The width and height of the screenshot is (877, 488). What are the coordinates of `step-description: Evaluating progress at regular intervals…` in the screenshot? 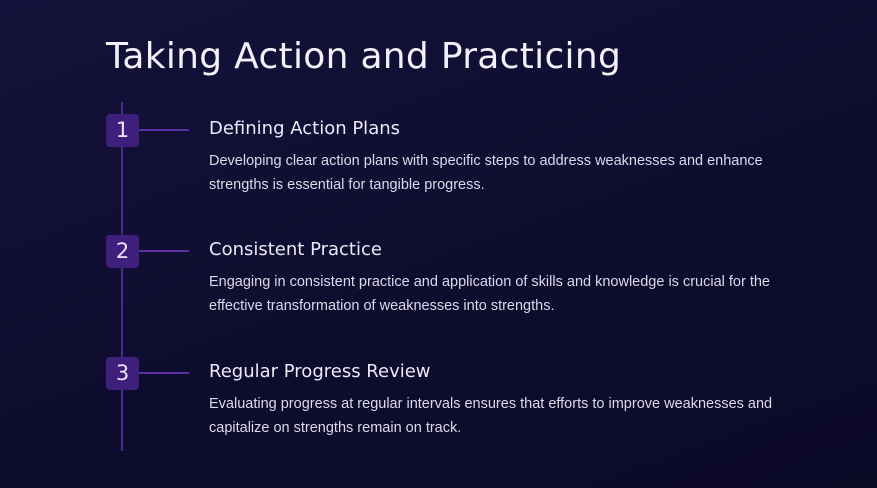 It's located at (491, 416).